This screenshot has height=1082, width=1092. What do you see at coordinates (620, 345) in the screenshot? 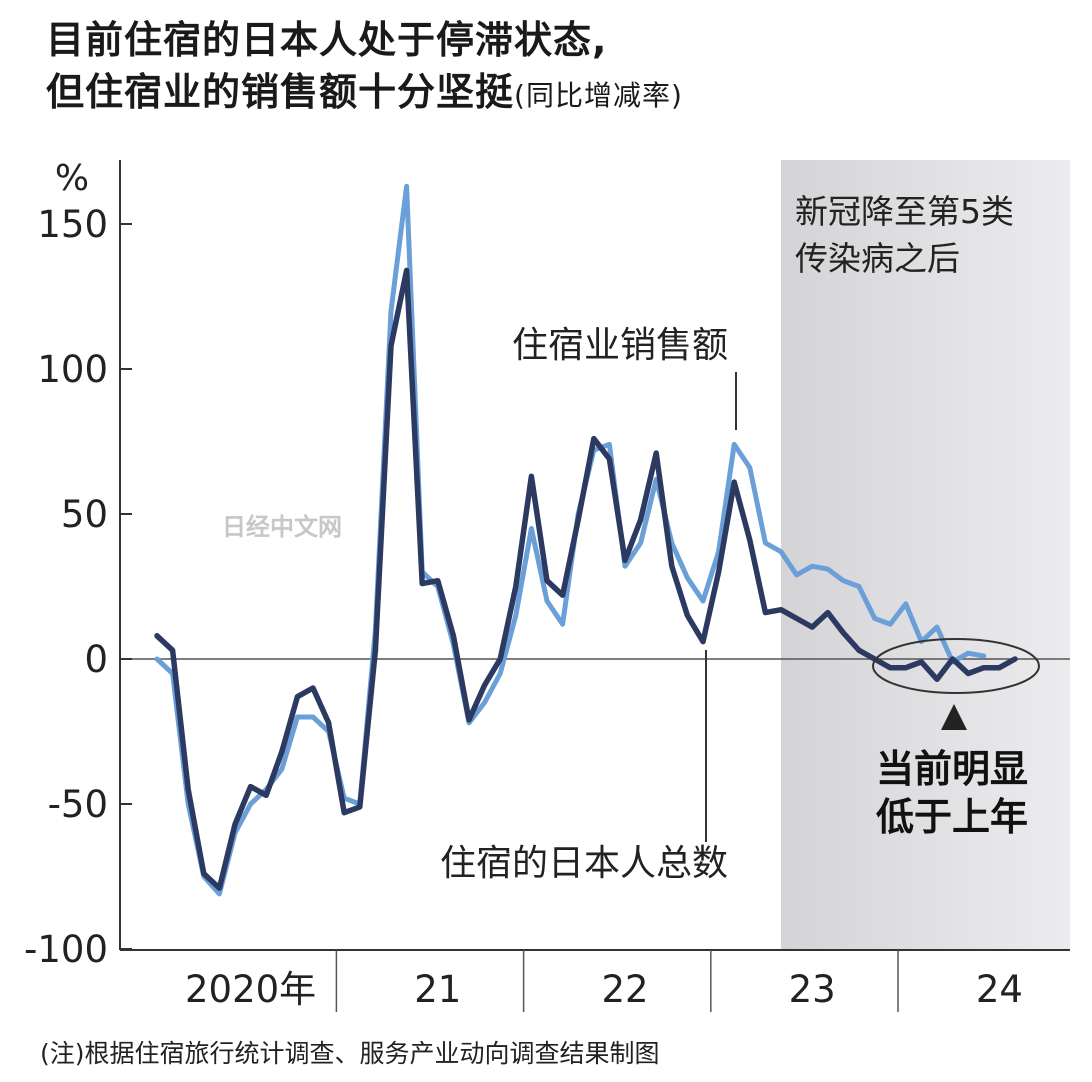
I see `annotation-sales: 住宿业销售额` at bounding box center [620, 345].